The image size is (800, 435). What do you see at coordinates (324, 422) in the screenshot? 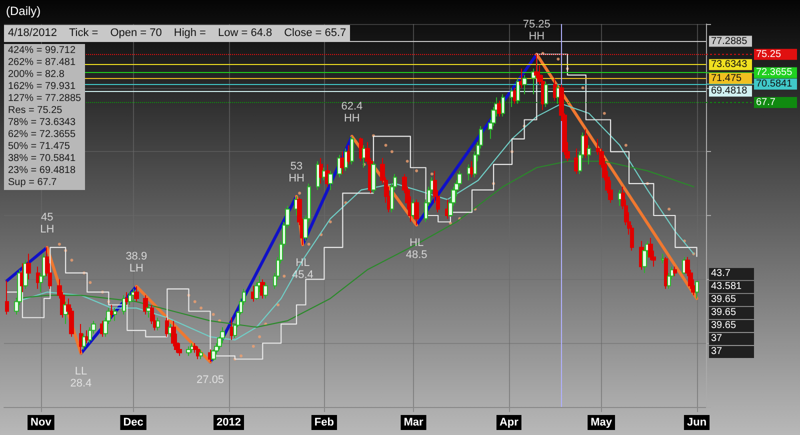
I see `x-tick-label: Feb` at bounding box center [324, 422].